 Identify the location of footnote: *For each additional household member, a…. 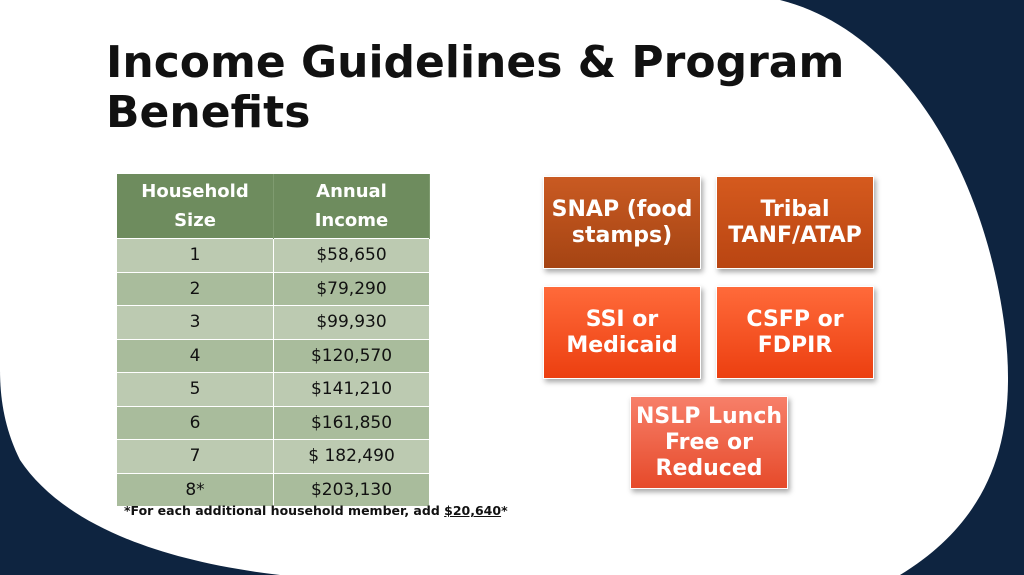
(316, 510).